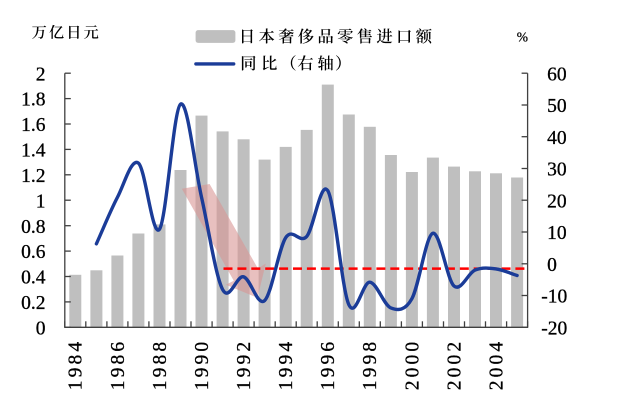 The width and height of the screenshot is (617, 405). I want to click on svg-text: 2000, so click(412, 364).